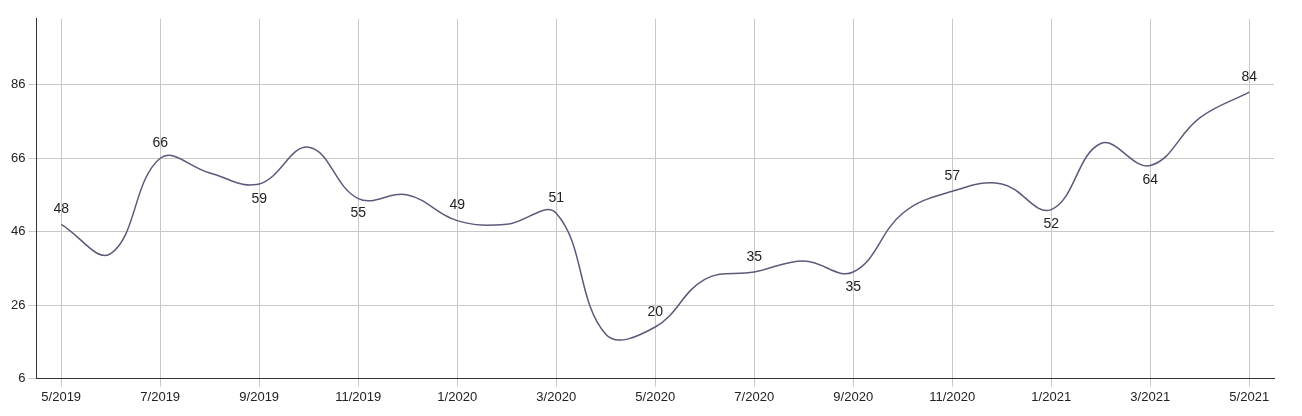  I want to click on data-label: 66, so click(160, 142).